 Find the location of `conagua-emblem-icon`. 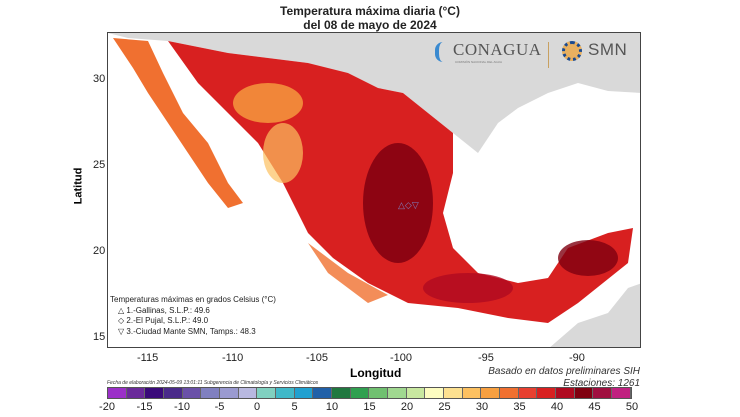

conagua-emblem-icon is located at coordinates (443, 52).